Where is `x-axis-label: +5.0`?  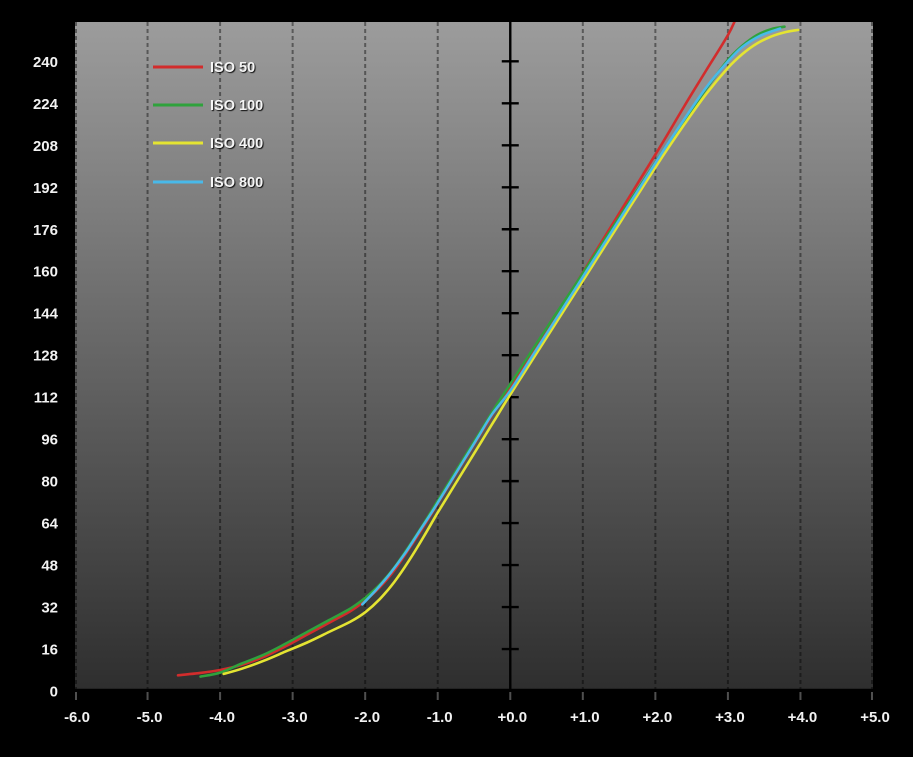
x-axis-label: +5.0 is located at coordinates (875, 717).